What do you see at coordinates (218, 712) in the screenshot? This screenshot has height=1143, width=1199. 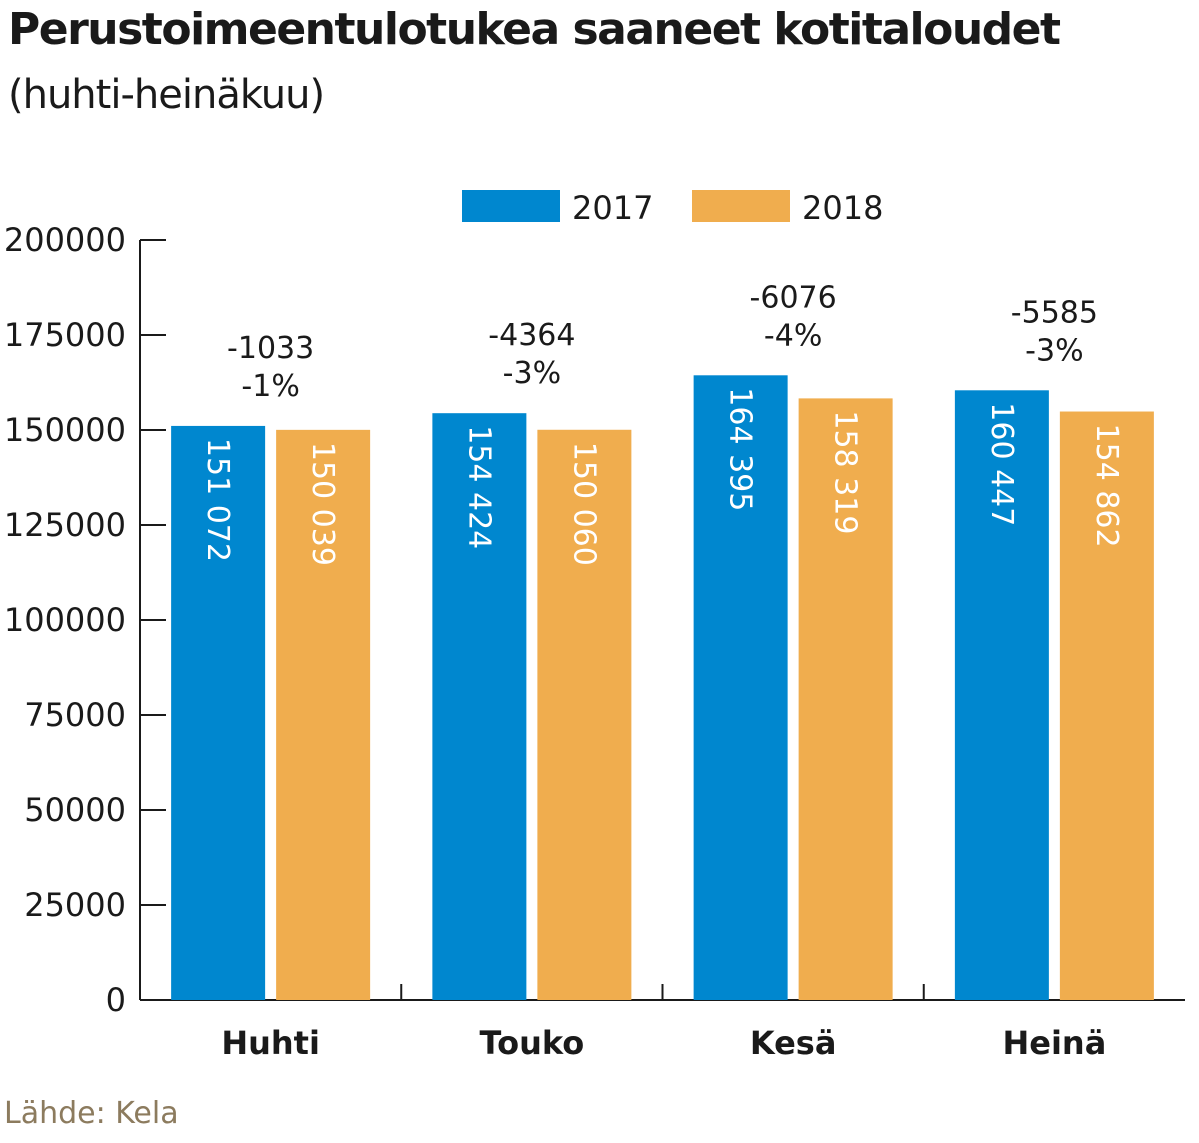 I see `bar-2017-Huhti` at bounding box center [218, 712].